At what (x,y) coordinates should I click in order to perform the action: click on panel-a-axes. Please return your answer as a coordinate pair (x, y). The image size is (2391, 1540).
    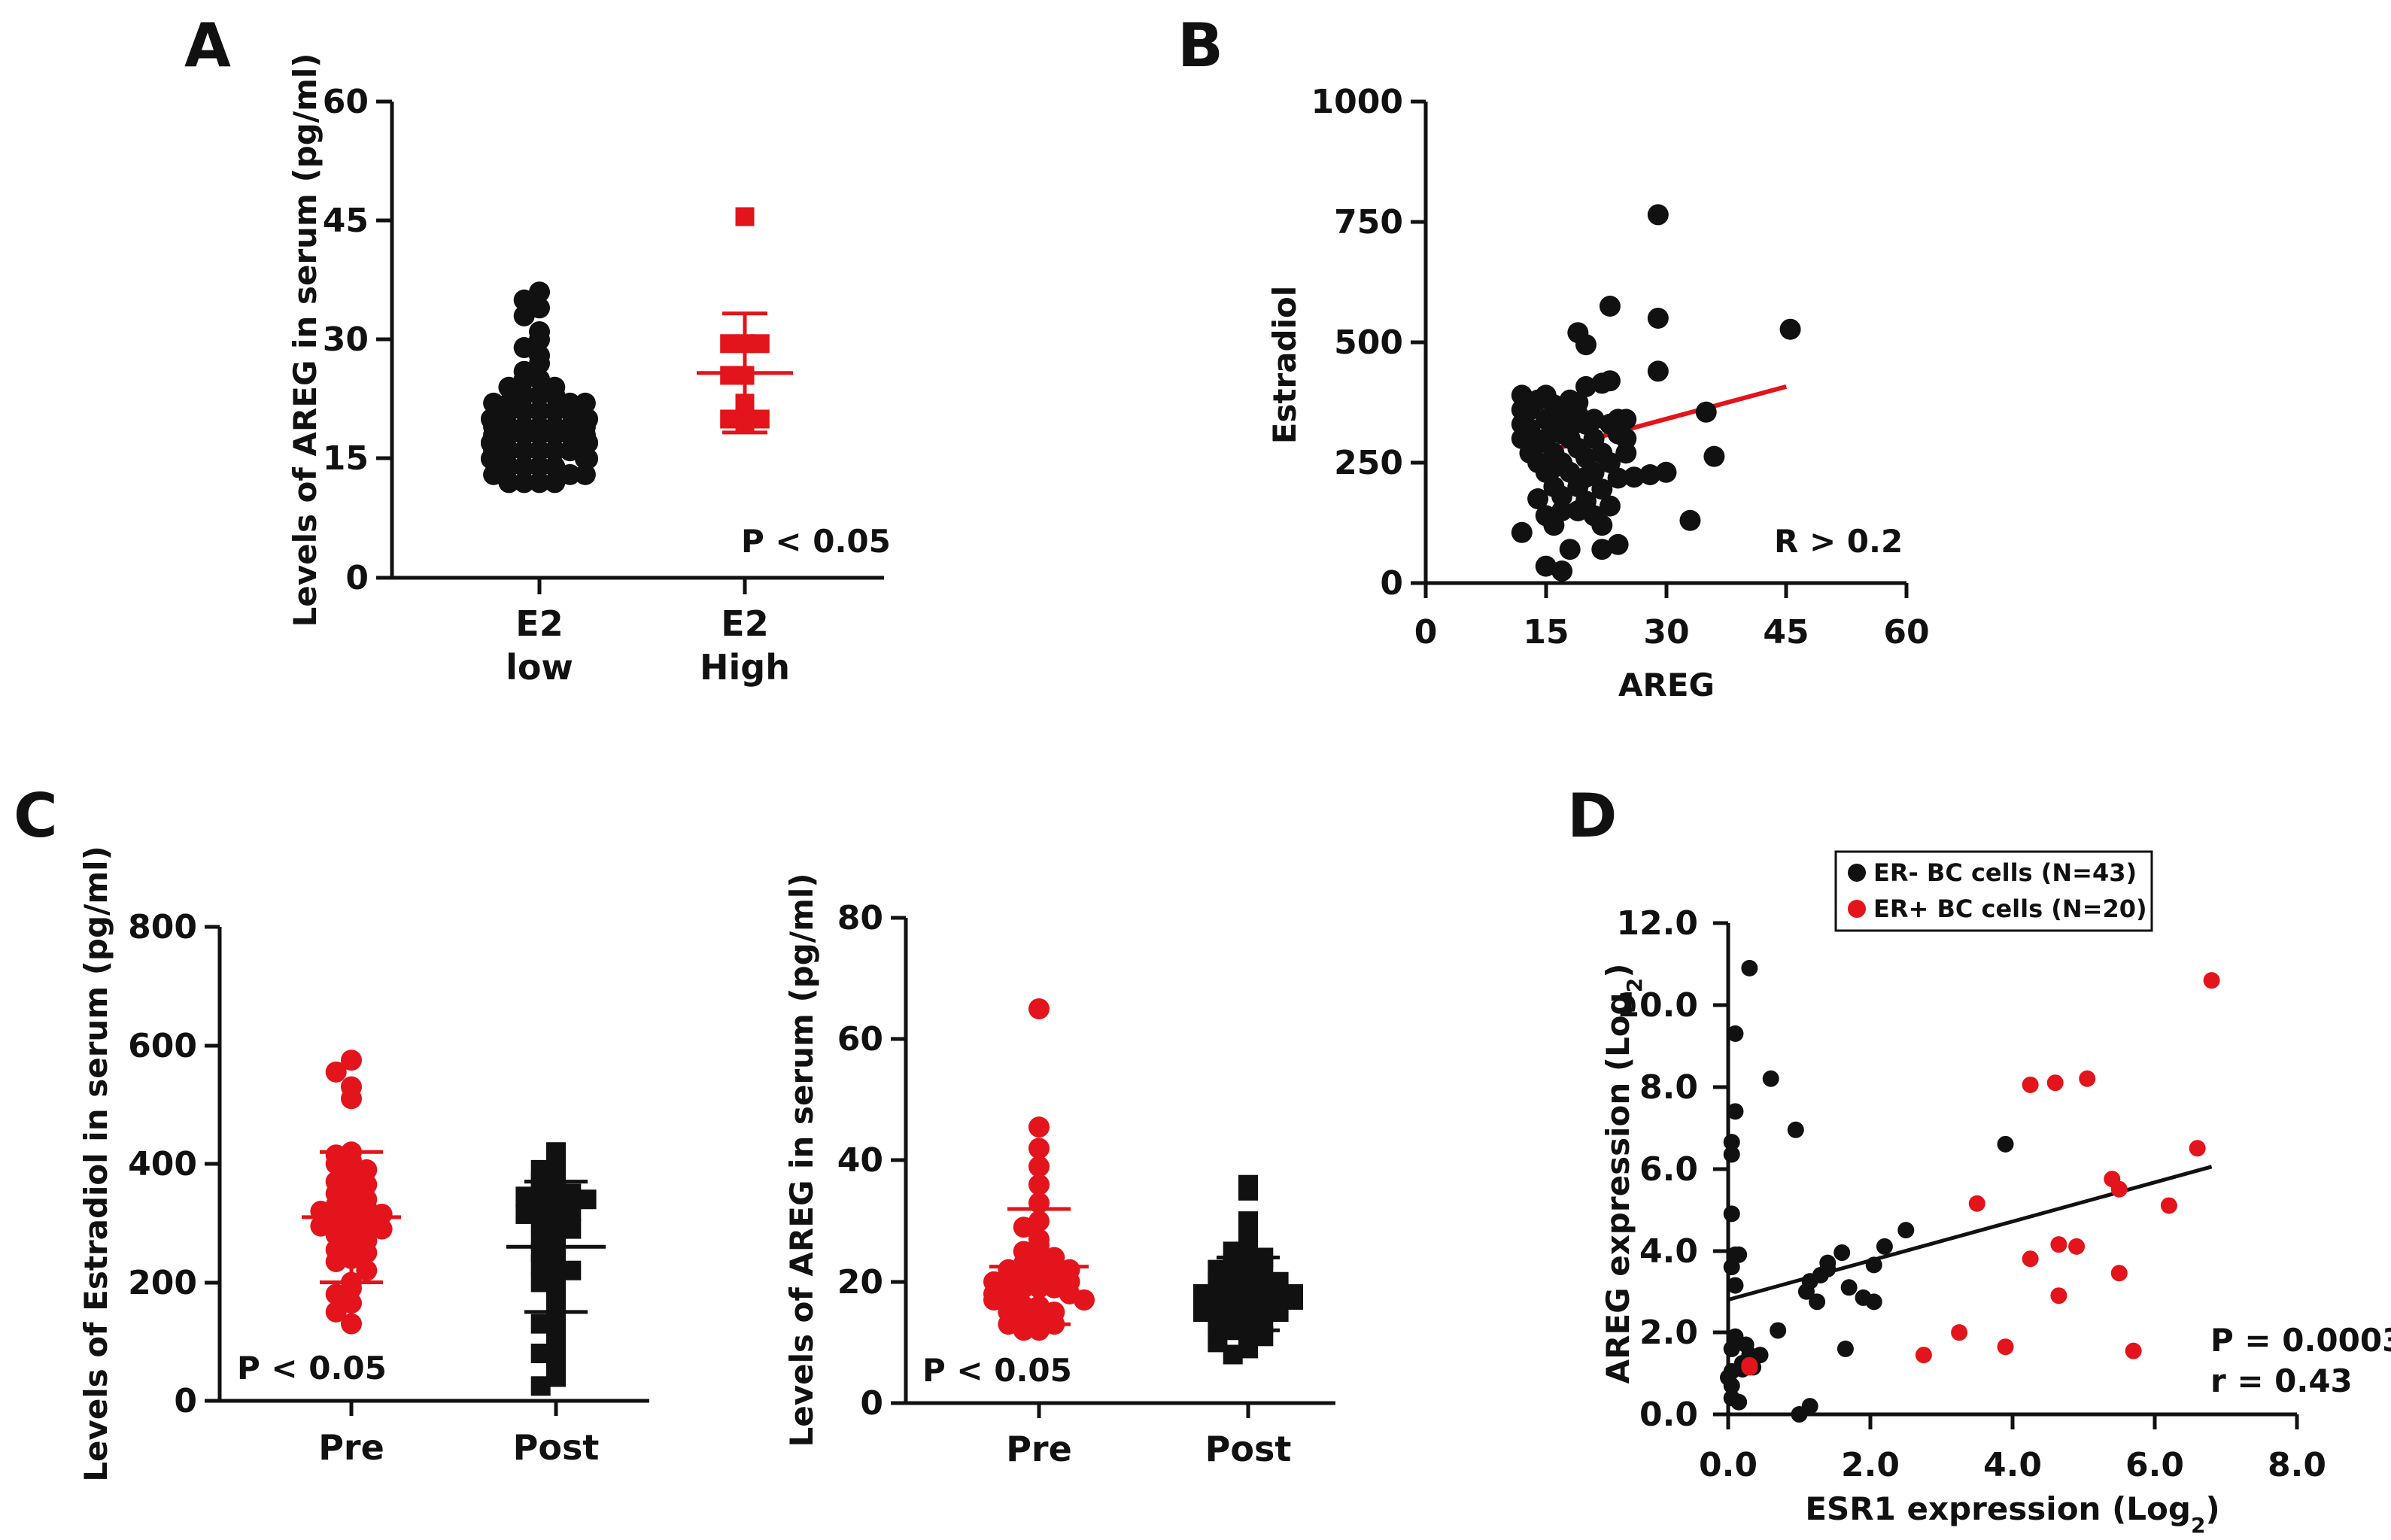
    Looking at the image, I should click on (630, 346).